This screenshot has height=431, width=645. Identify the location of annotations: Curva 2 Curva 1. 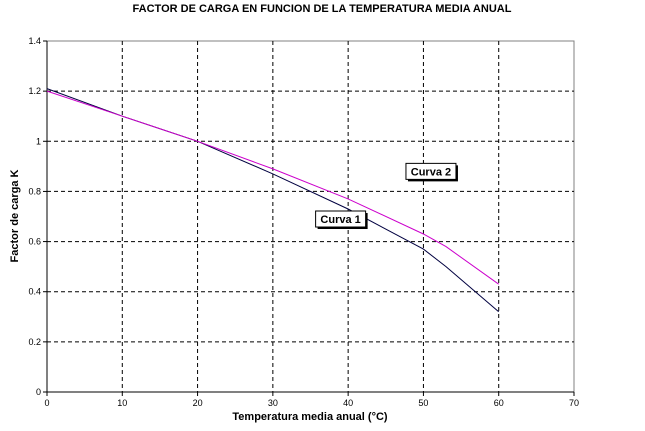
(386, 196).